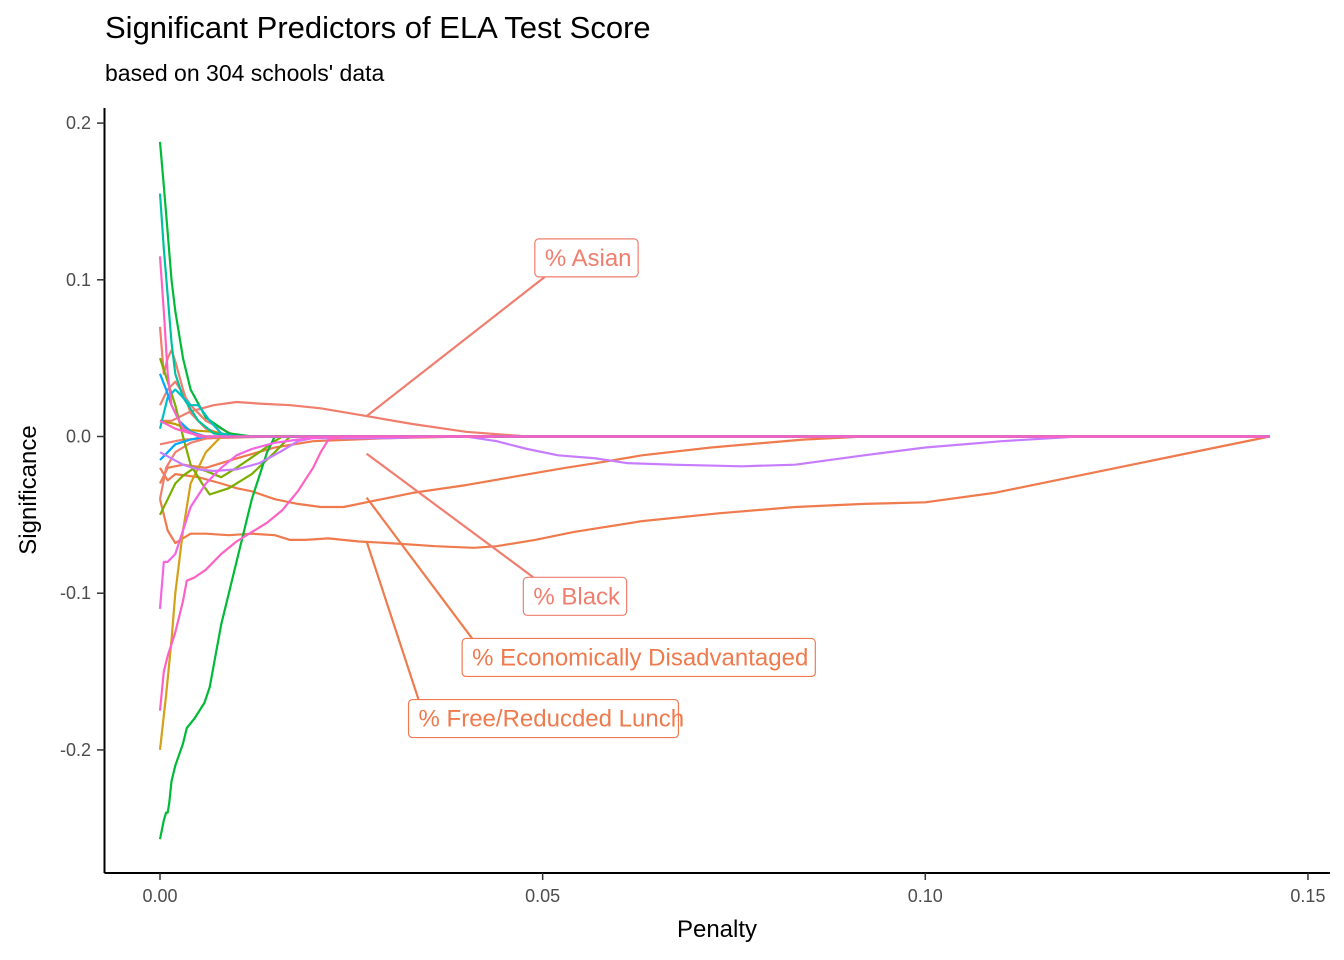  I want to click on x-tick-label: 0.15, so click(1307, 896).